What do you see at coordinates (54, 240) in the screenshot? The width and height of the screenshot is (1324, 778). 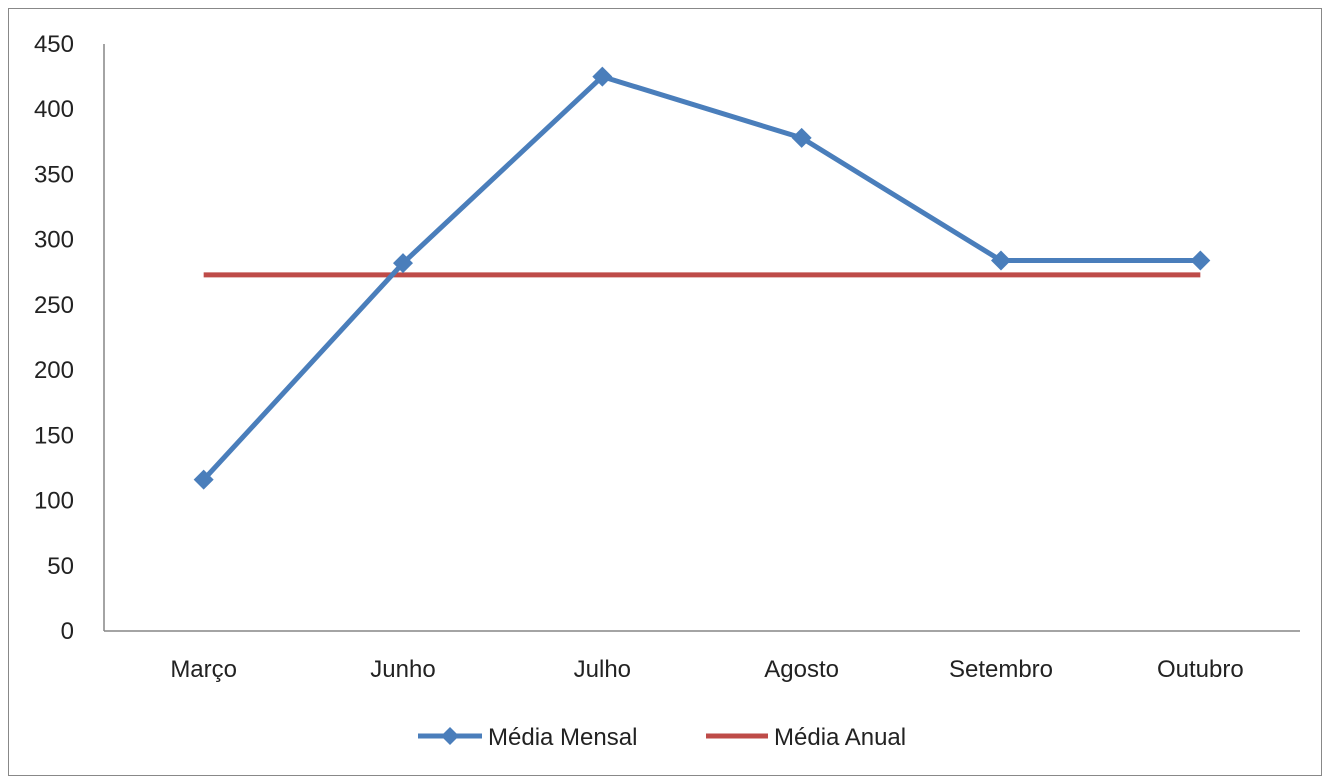 I see `y-tick-label: 300` at bounding box center [54, 240].